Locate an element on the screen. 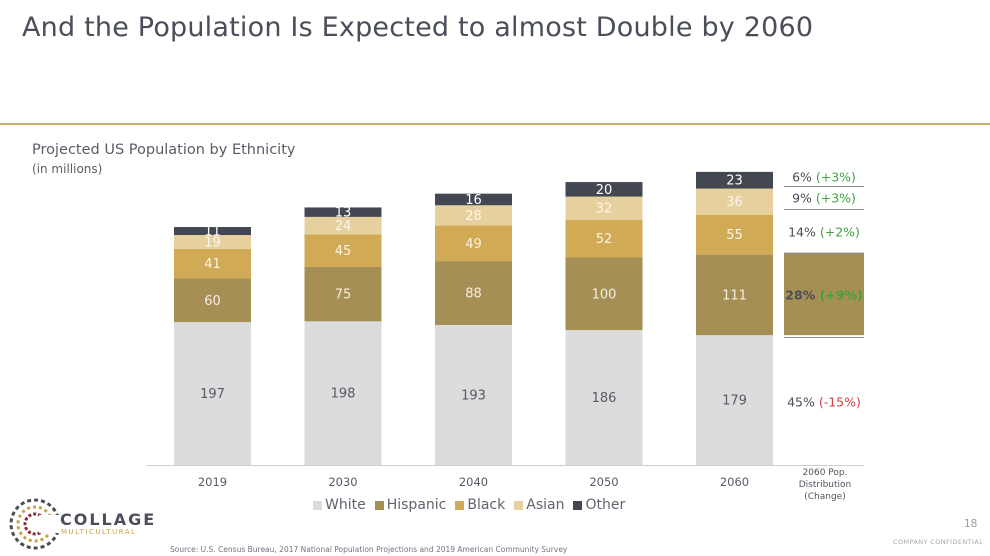  legend-item: White is located at coordinates (339, 505).